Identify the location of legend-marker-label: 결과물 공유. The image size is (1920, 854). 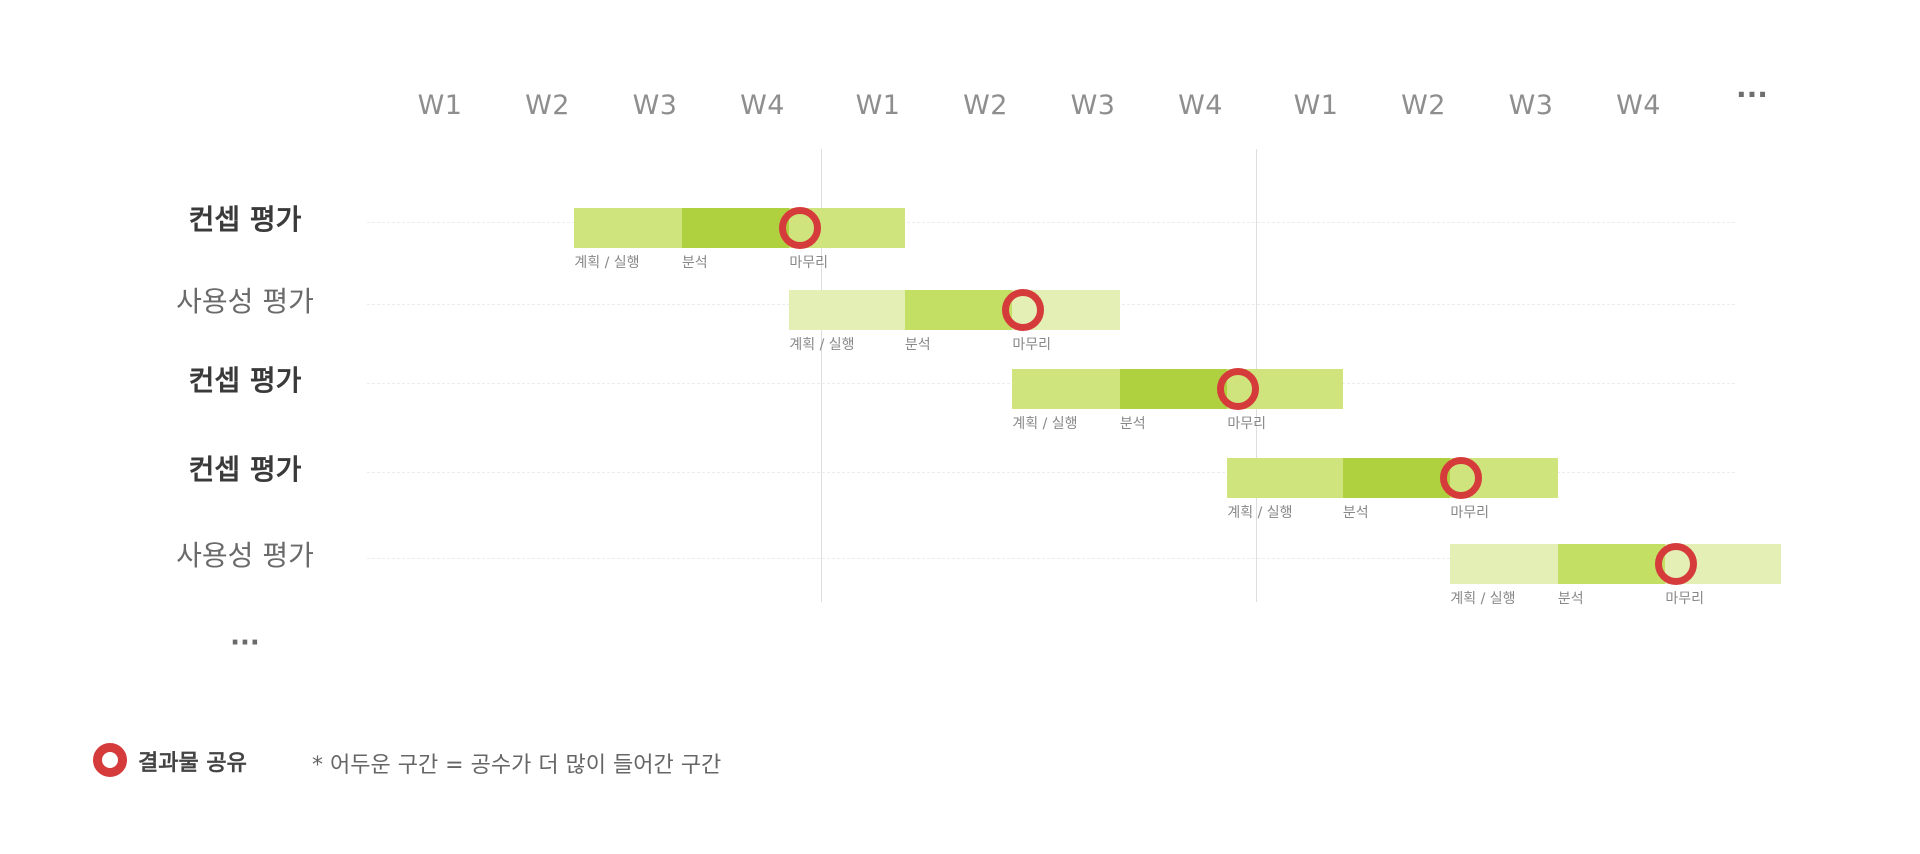
(192, 763).